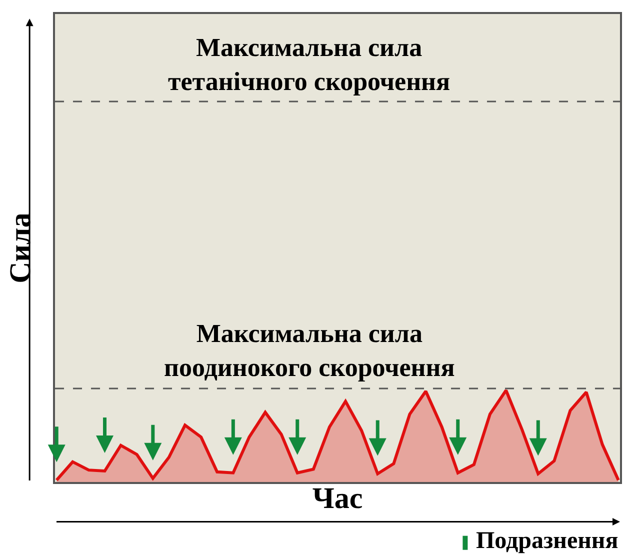 The image size is (637, 555). Describe the element at coordinates (547, 541) in the screenshot. I see `text: Подразнення` at that location.